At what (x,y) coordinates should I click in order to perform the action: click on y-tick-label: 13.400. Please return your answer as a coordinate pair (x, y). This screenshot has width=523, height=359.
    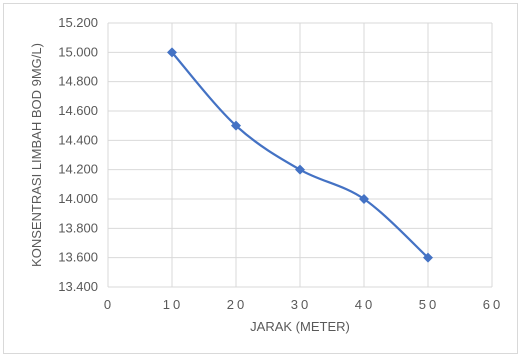
    Looking at the image, I should click on (78, 286).